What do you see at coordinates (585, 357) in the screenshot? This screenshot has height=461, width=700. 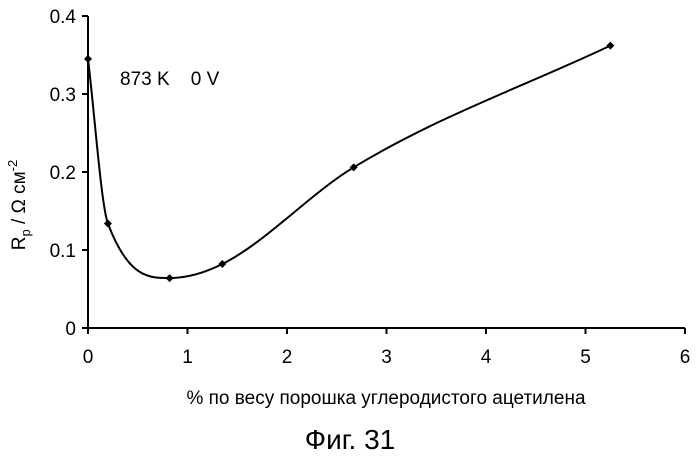 I see `x-tick-label: 5` at bounding box center [585, 357].